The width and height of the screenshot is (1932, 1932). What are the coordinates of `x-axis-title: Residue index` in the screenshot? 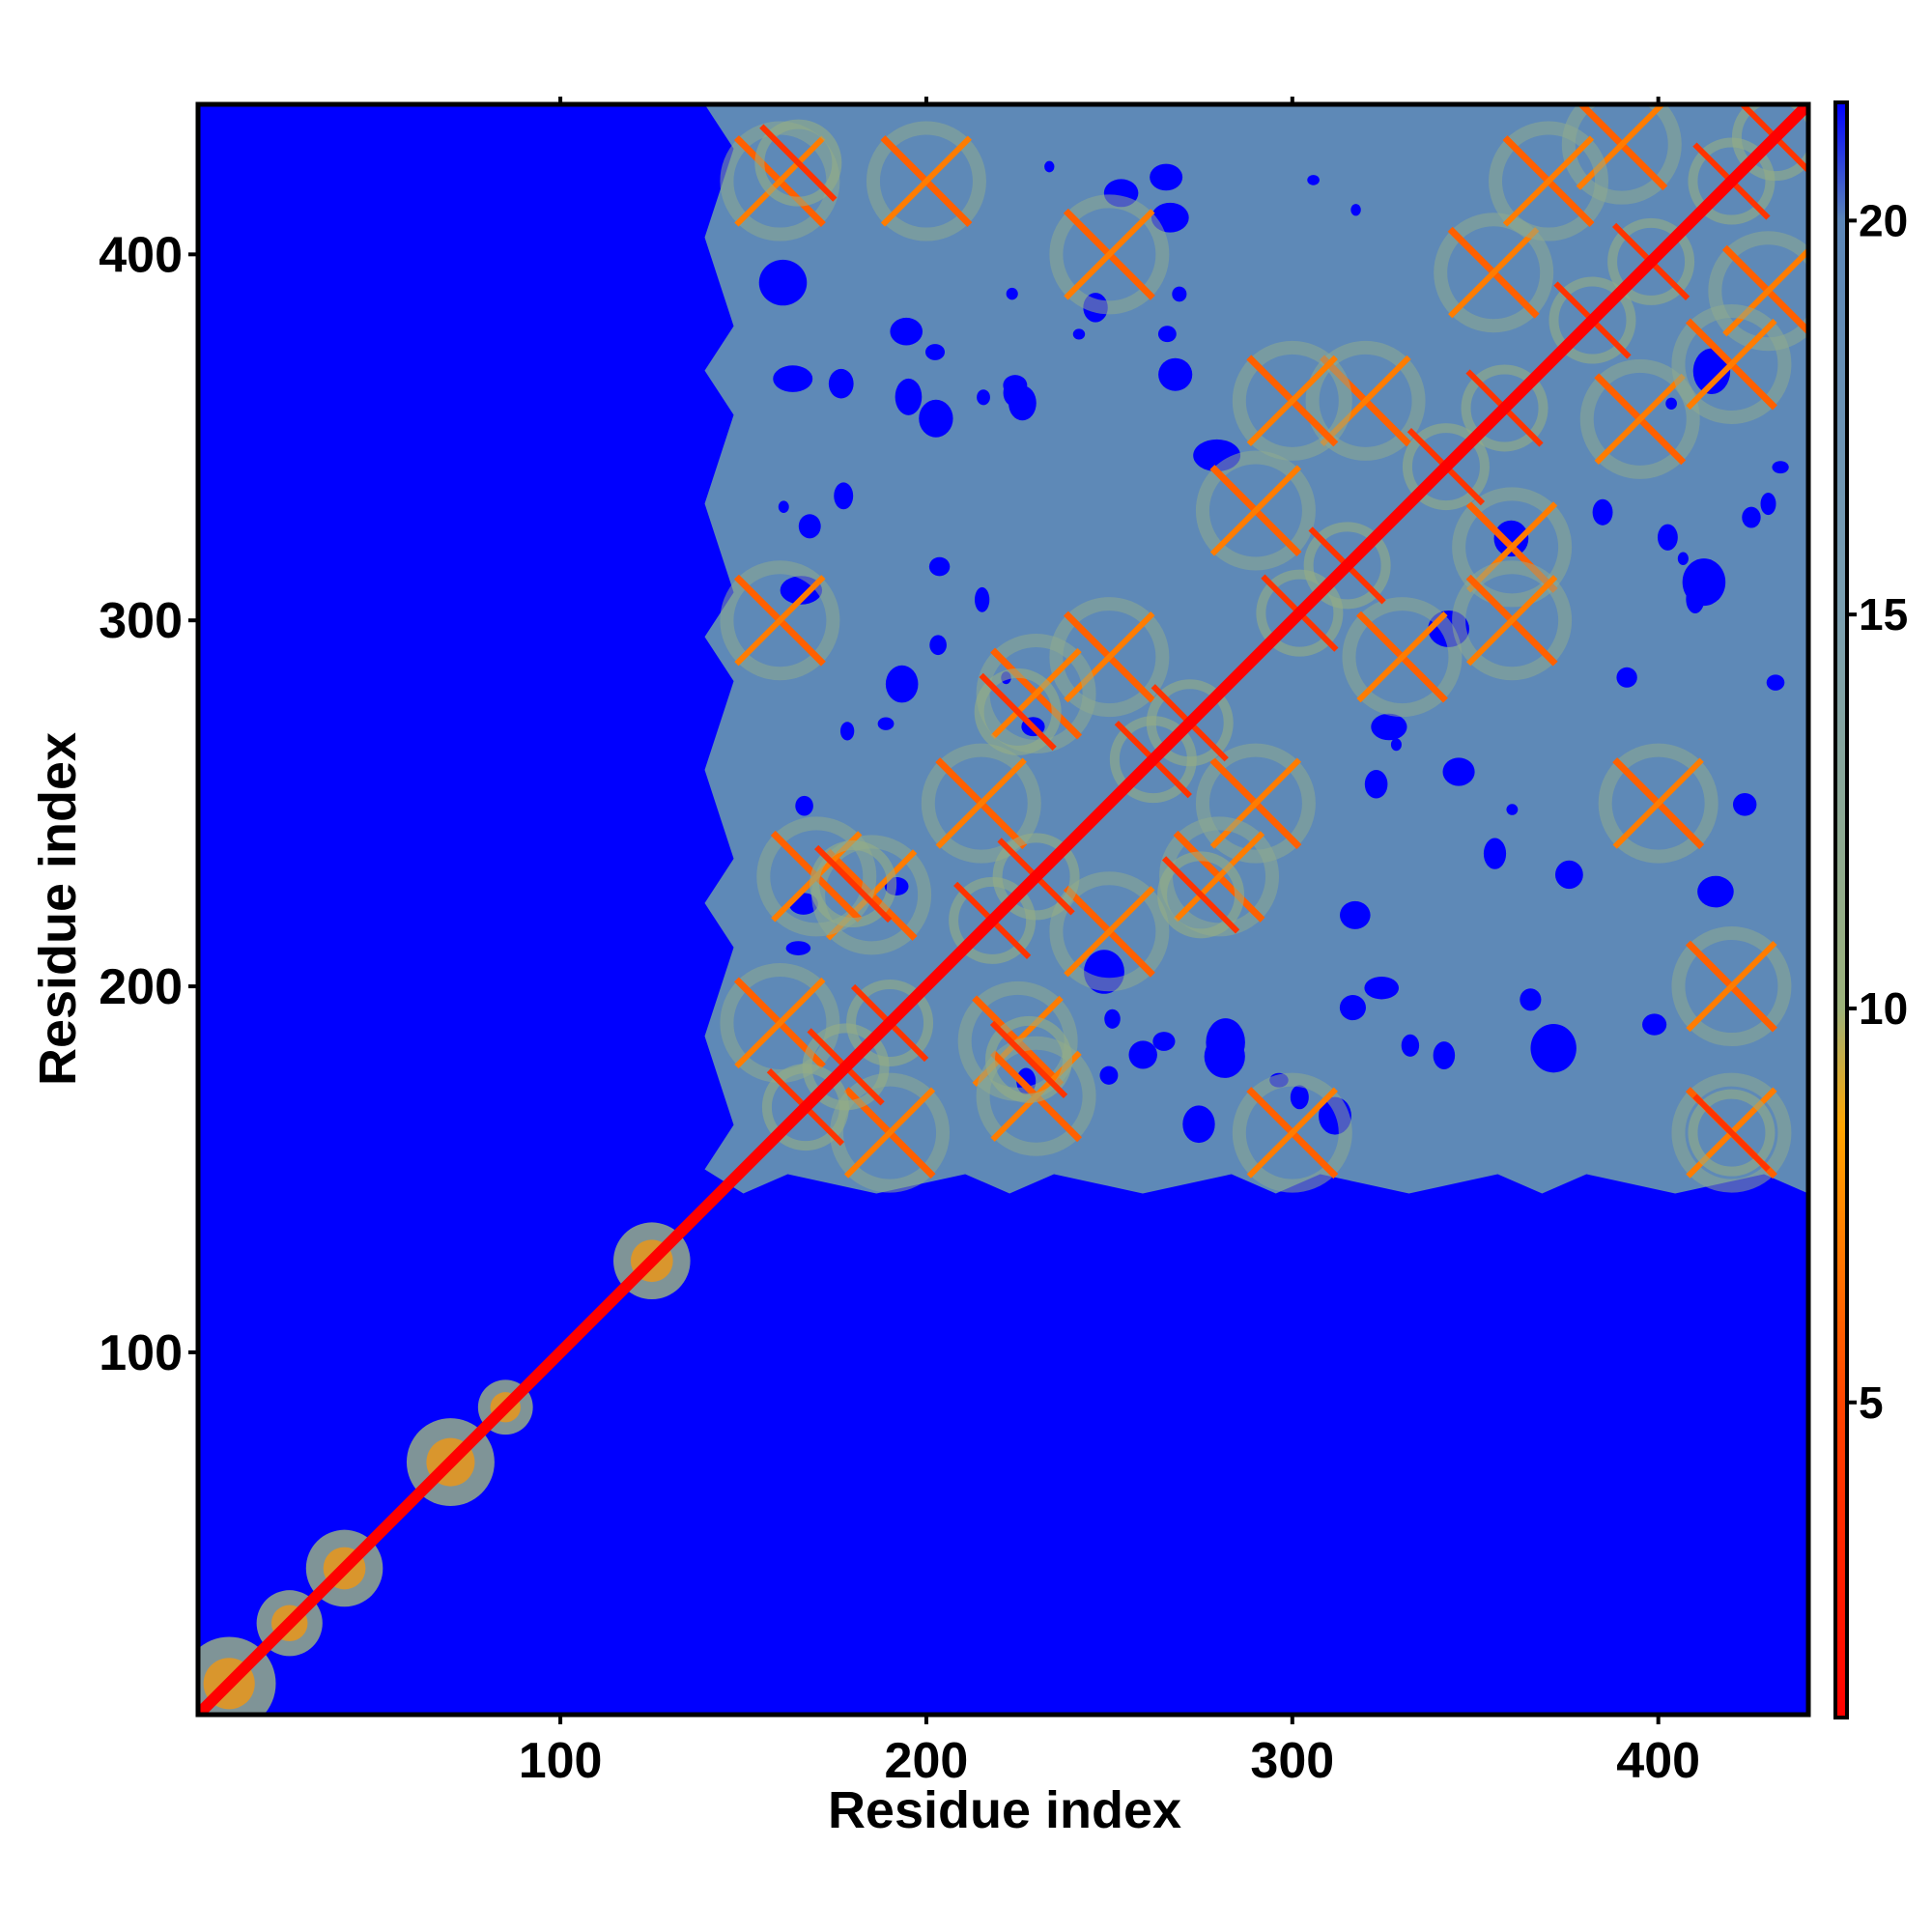 It's located at (1005, 1810).